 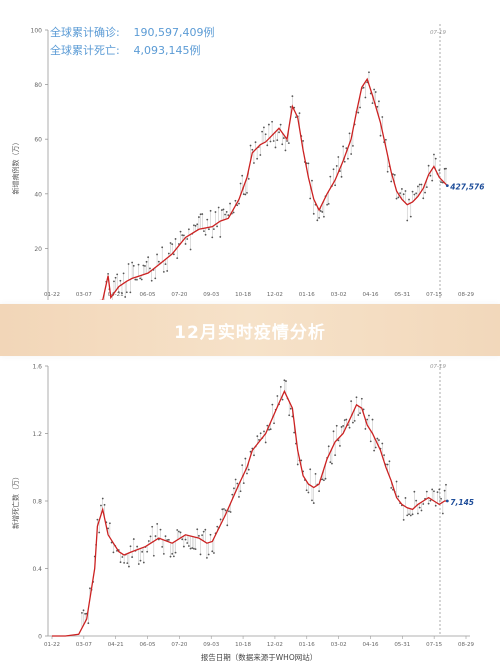 What do you see at coordinates (132, 33) in the screenshot?
I see `cases-stat-row: 全球累计确诊: 190,597,409例` at bounding box center [132, 33].